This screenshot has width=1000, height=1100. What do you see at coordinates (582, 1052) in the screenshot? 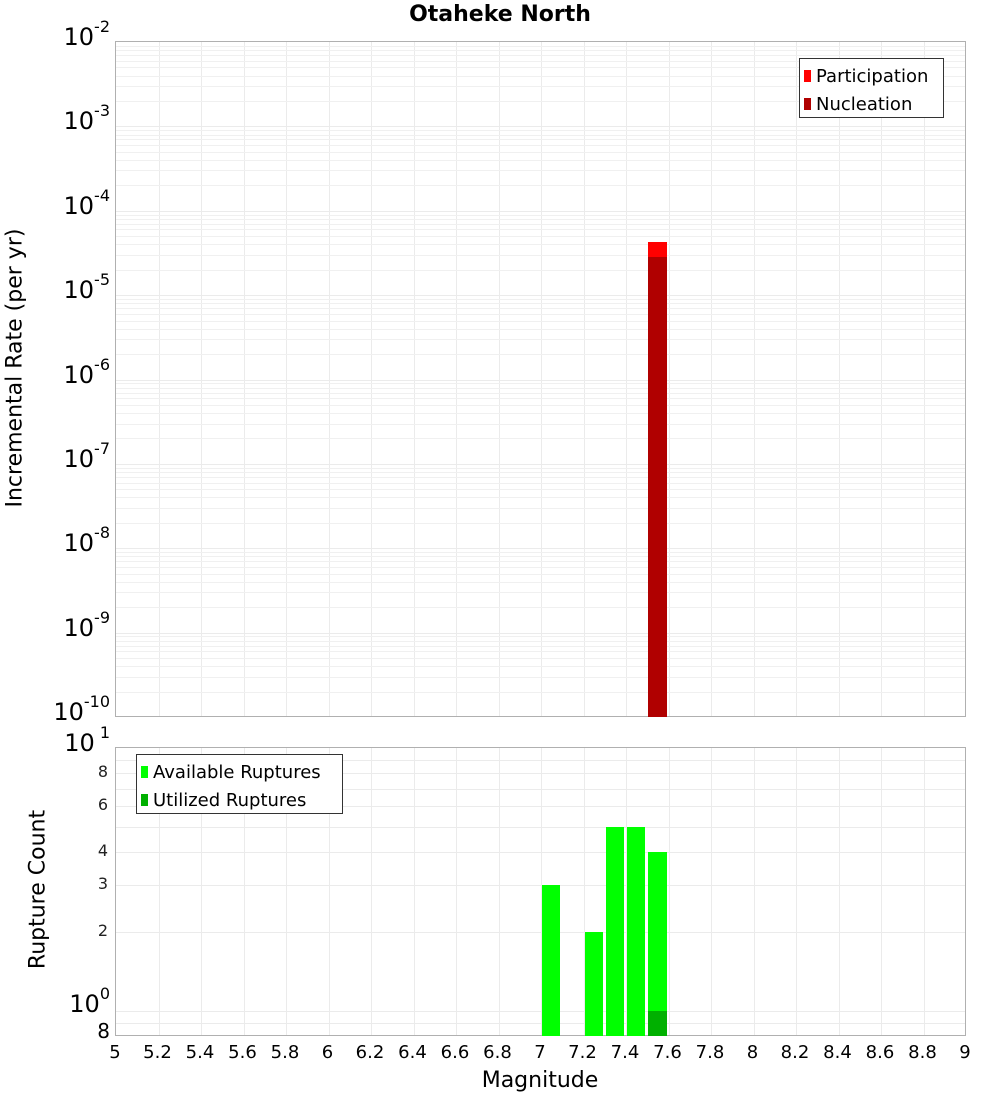
I see `x-tick-label: 7.2` at bounding box center [582, 1052].